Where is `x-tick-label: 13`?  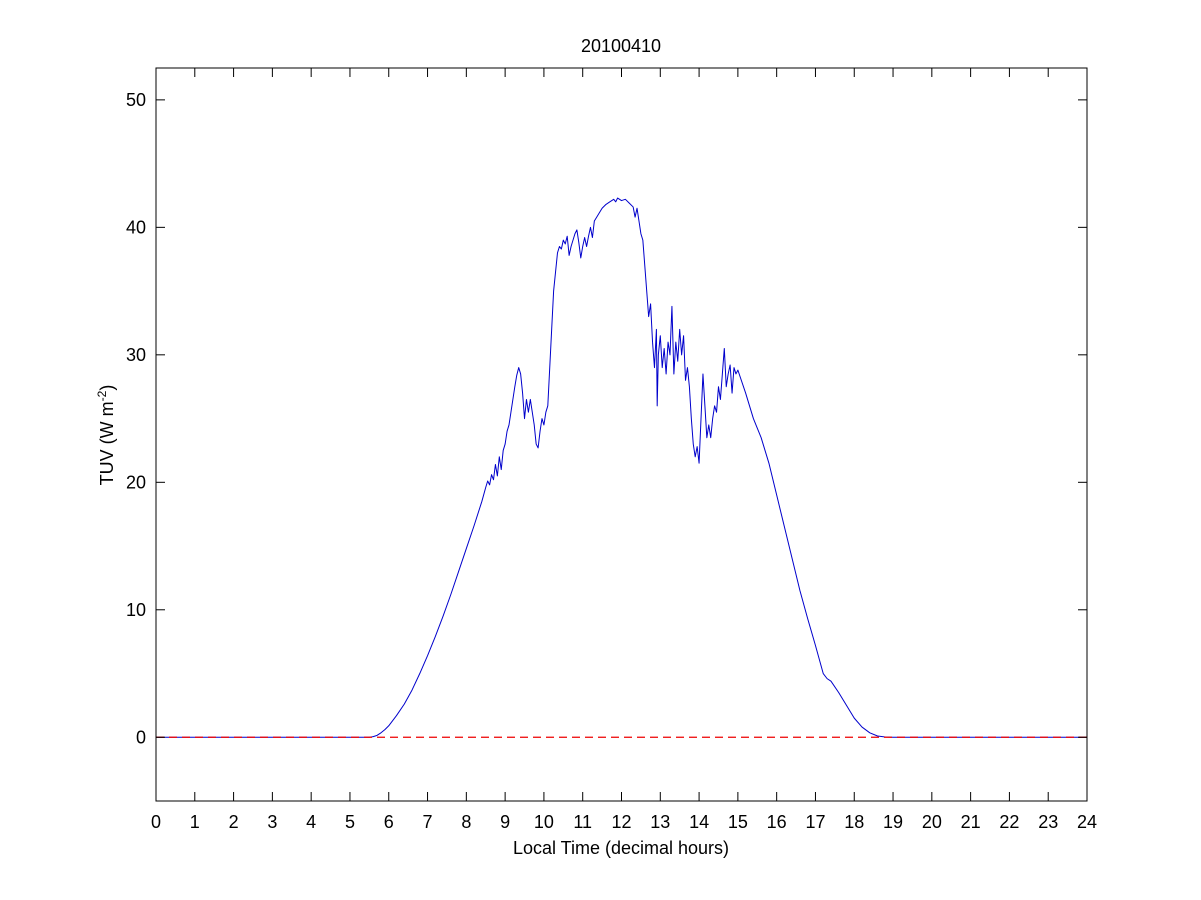 x-tick-label: 13 is located at coordinates (660, 822).